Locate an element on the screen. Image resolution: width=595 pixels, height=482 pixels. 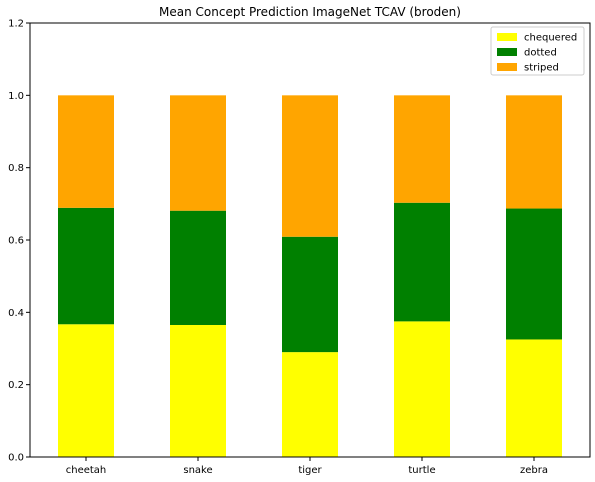
bar-striped-zebra is located at coordinates (534, 152).